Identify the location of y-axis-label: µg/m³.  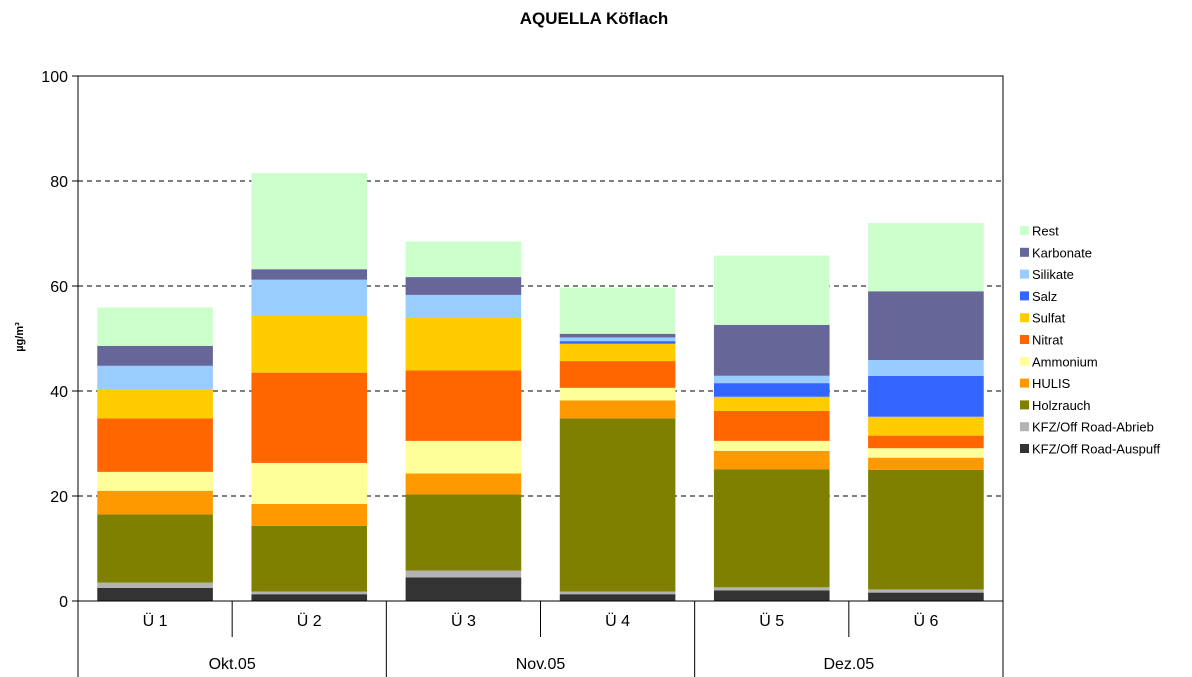
(20, 337).